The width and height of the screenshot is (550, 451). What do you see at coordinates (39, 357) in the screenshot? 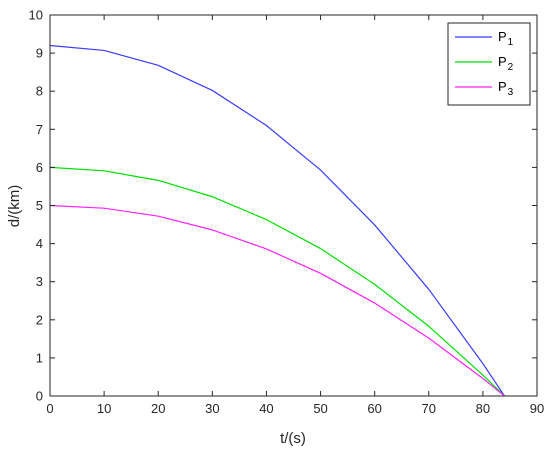
I see `y-tick-label: 1` at bounding box center [39, 357].